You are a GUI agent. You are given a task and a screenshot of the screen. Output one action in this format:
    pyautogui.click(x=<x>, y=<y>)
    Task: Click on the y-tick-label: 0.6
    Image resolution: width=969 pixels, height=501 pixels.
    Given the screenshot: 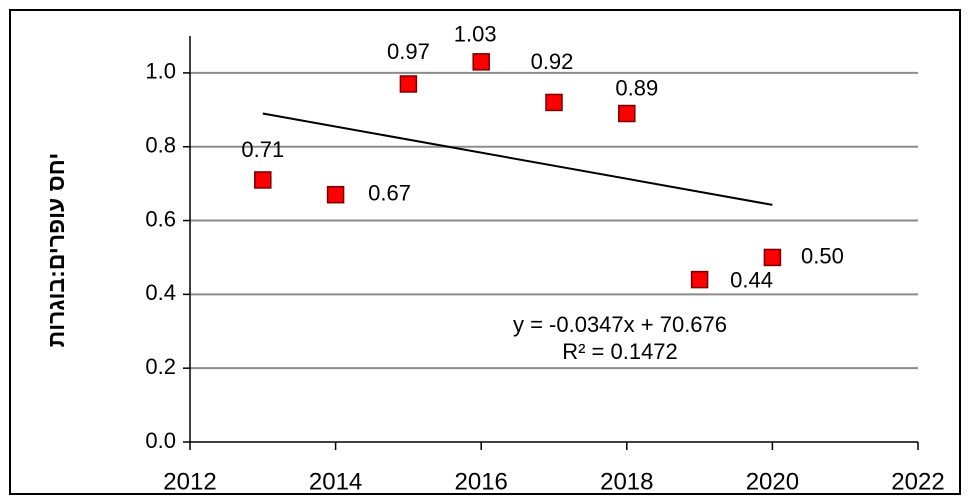 What is the action you would take?
    pyautogui.click(x=160, y=218)
    